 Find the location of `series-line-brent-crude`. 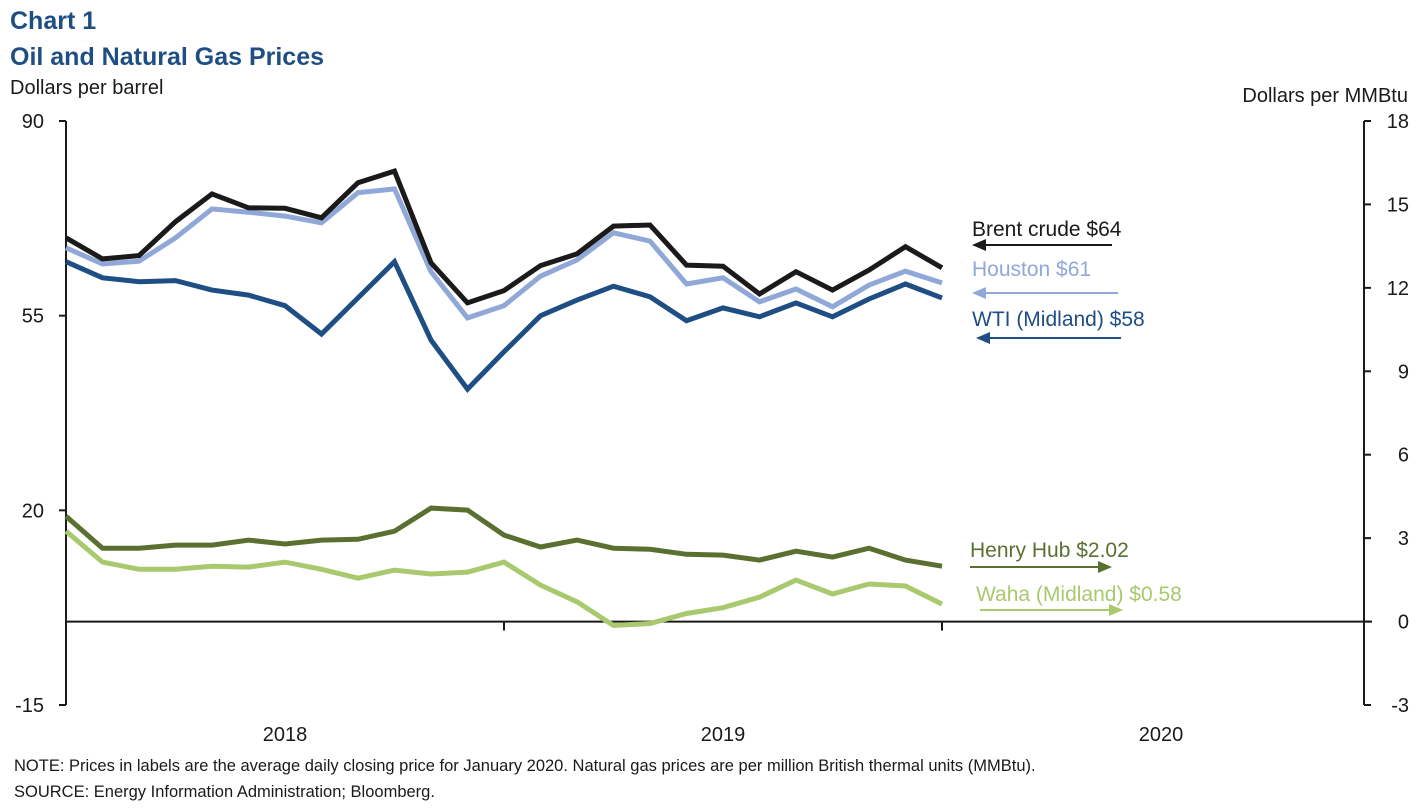

series-line-brent-crude is located at coordinates (504, 237).